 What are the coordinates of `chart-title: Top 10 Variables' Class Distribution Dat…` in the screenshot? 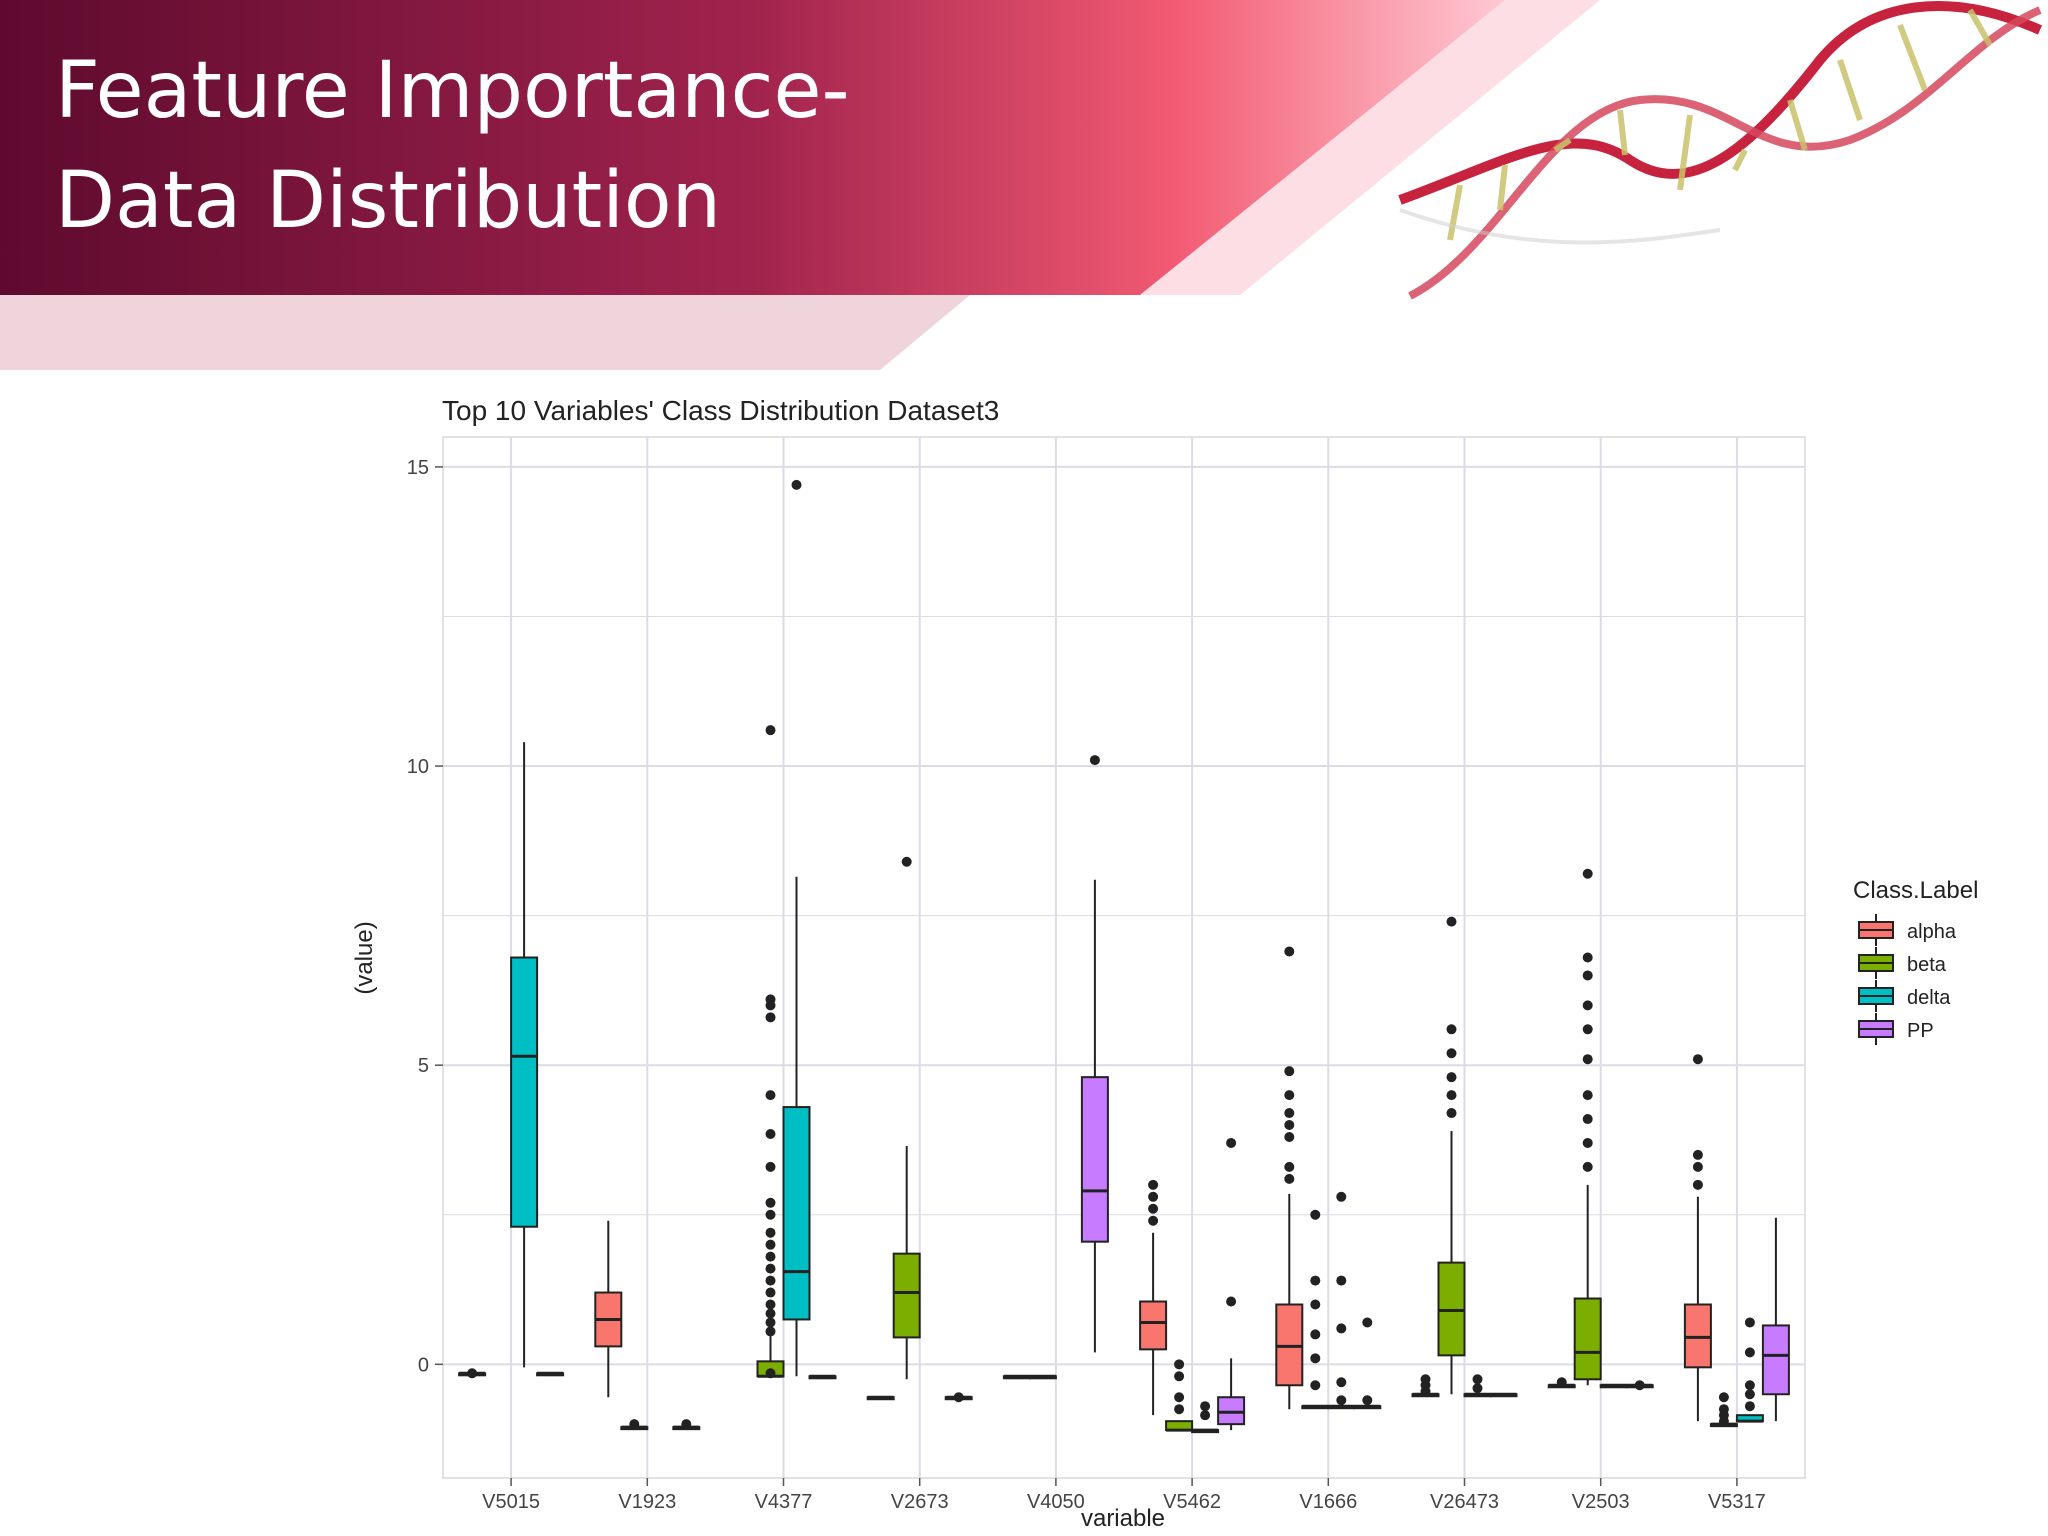 It's located at (720, 410).